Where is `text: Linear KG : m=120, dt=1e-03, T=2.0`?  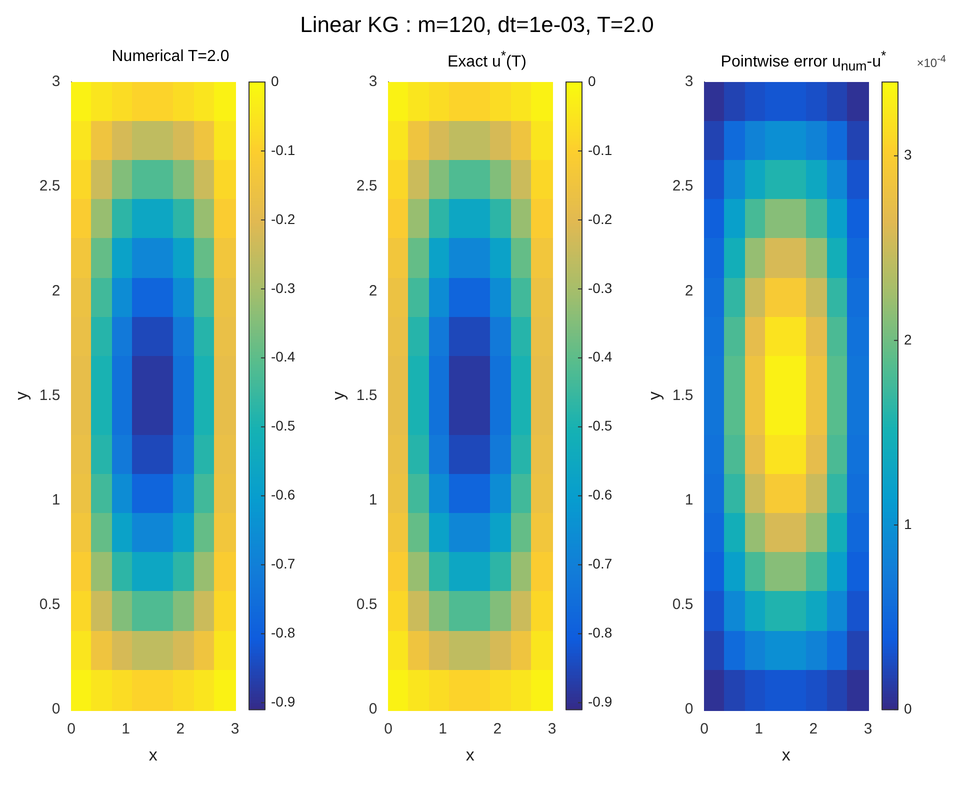 text: Linear KG : m=120, dt=1e-03, T=2.0 is located at coordinates (477, 25).